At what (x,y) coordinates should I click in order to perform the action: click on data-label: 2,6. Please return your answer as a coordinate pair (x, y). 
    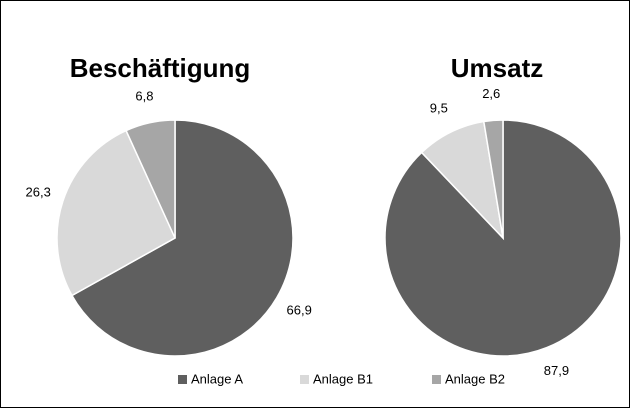
    Looking at the image, I should click on (491, 93).